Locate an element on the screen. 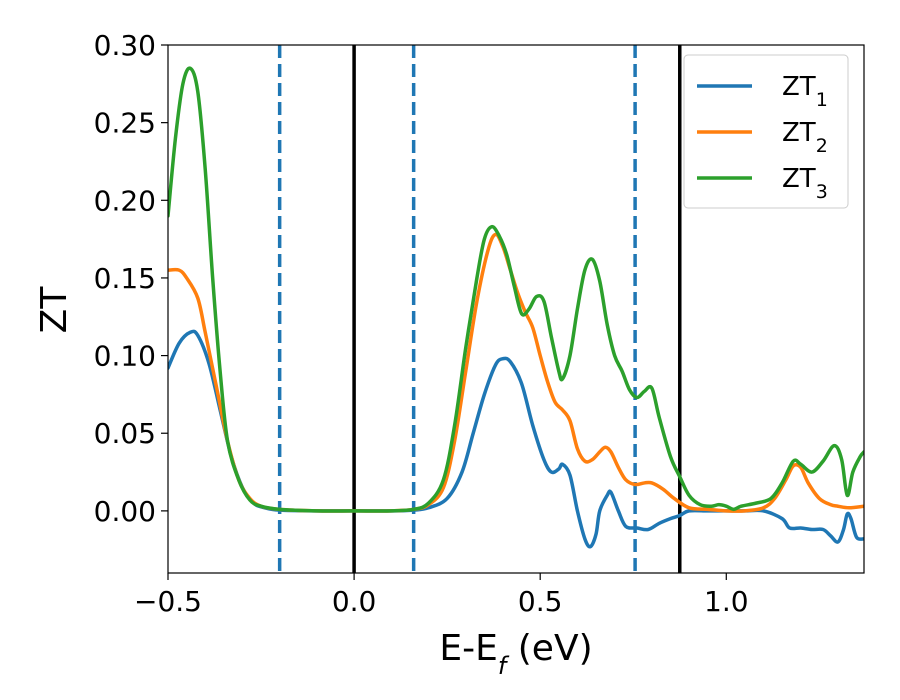  x-tick-label: 1.0 is located at coordinates (726, 601).